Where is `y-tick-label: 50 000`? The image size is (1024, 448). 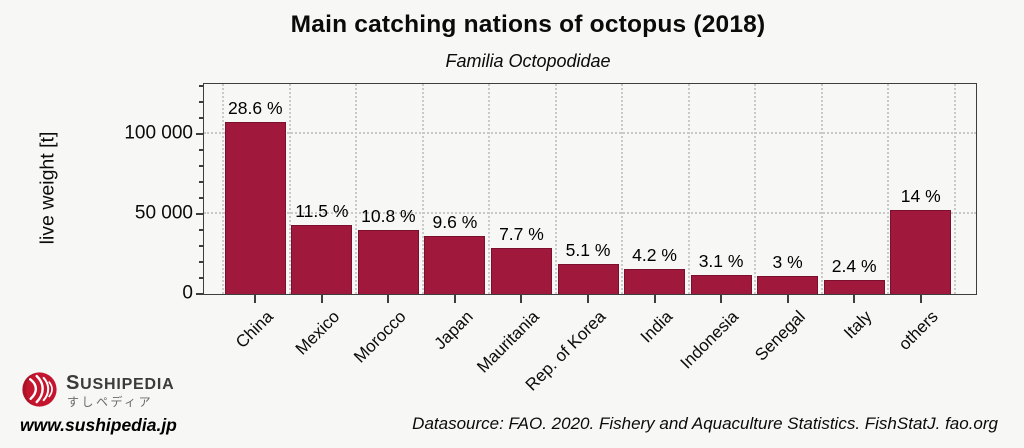
y-tick-label: 50 000 is located at coordinates (163, 213).